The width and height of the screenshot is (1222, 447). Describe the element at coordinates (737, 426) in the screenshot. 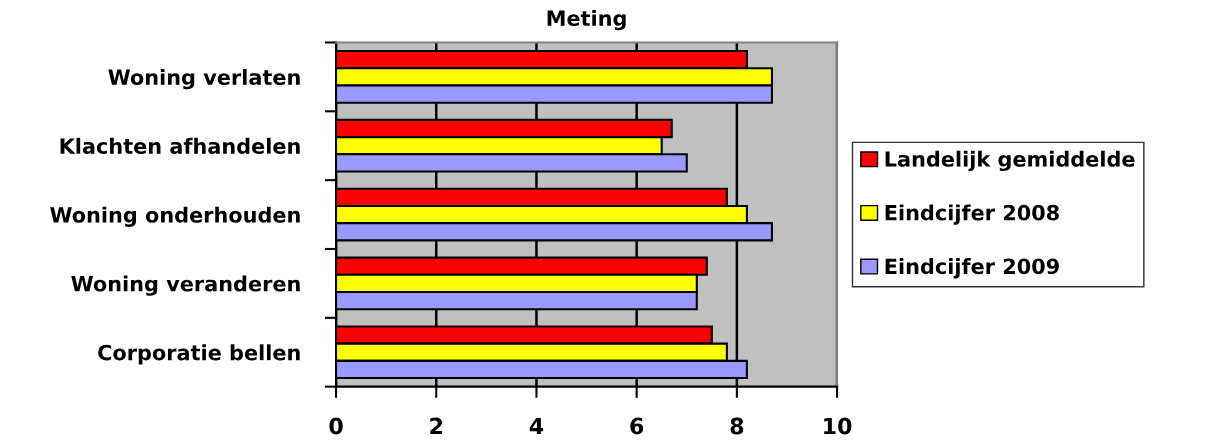

I see `x-tick-label: 8` at that location.